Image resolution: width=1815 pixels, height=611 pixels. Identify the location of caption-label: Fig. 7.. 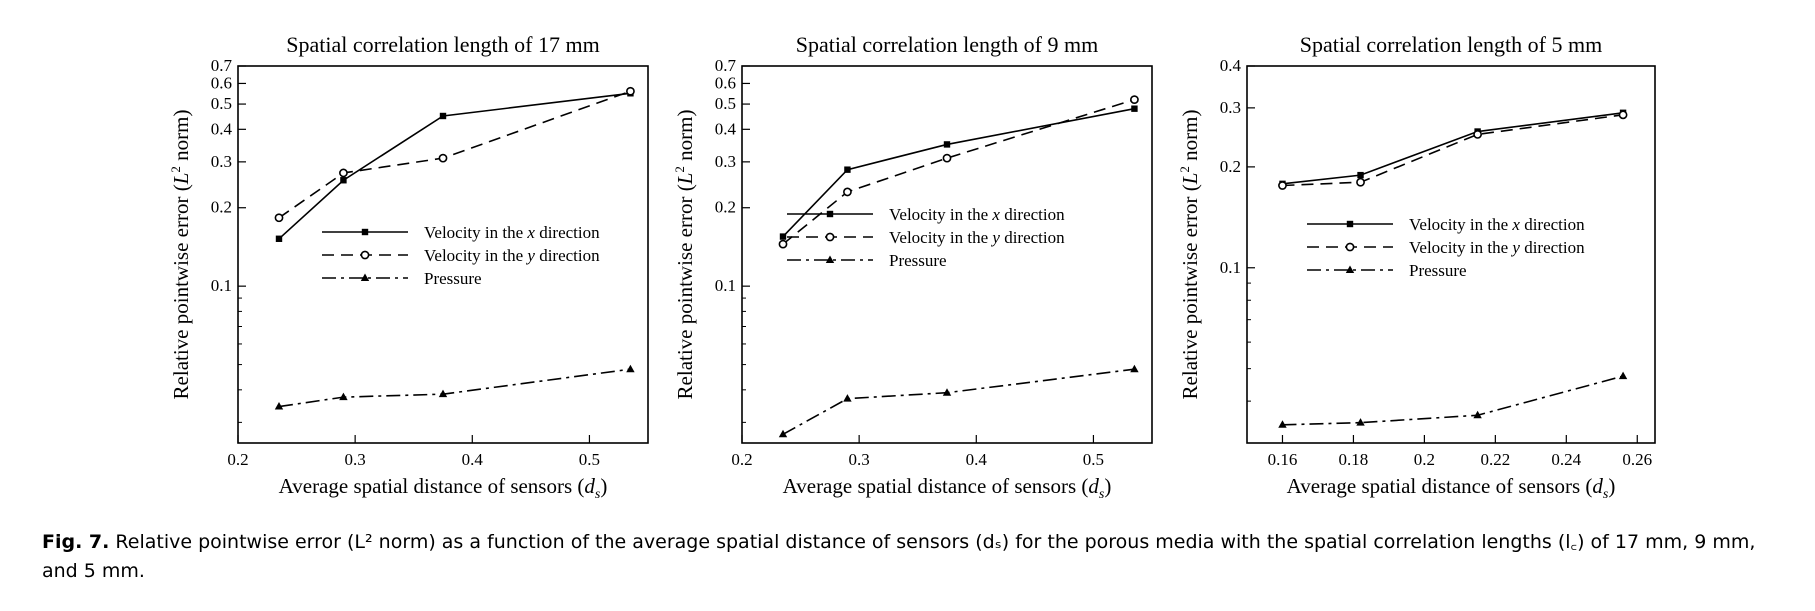
(76, 542).